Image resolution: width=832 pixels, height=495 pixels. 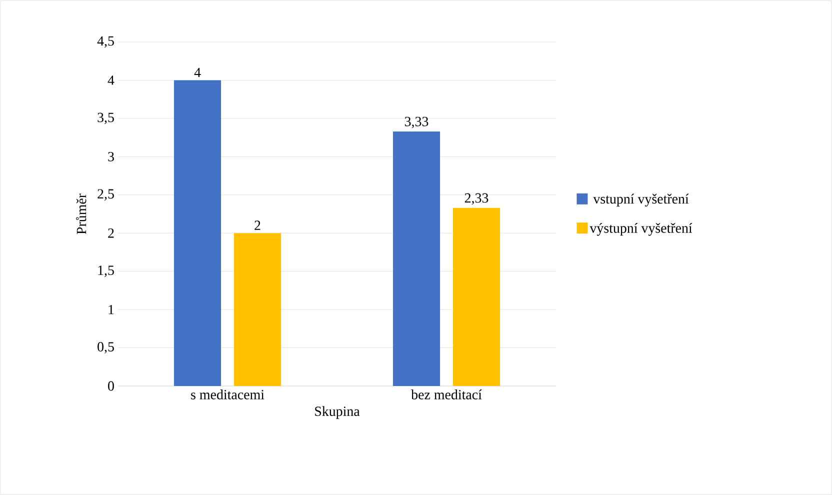 What do you see at coordinates (416, 122) in the screenshot?
I see `data-label: 3,33` at bounding box center [416, 122].